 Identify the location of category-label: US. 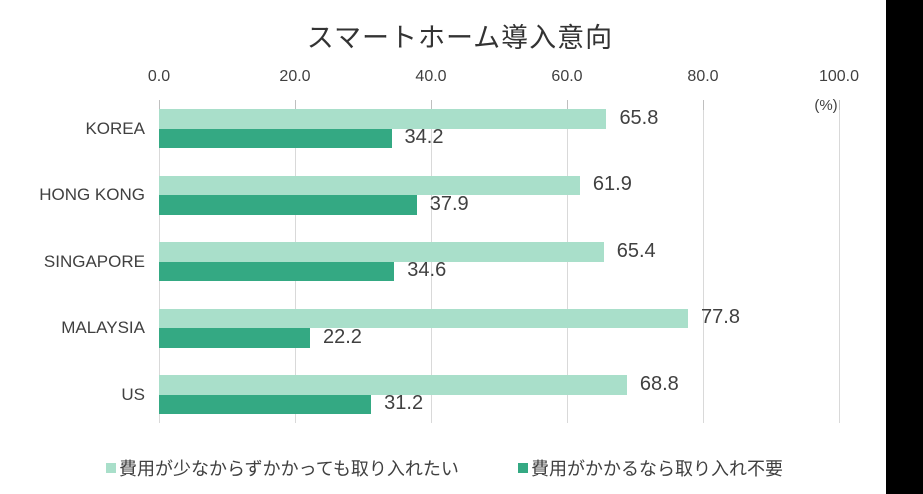
(133, 394).